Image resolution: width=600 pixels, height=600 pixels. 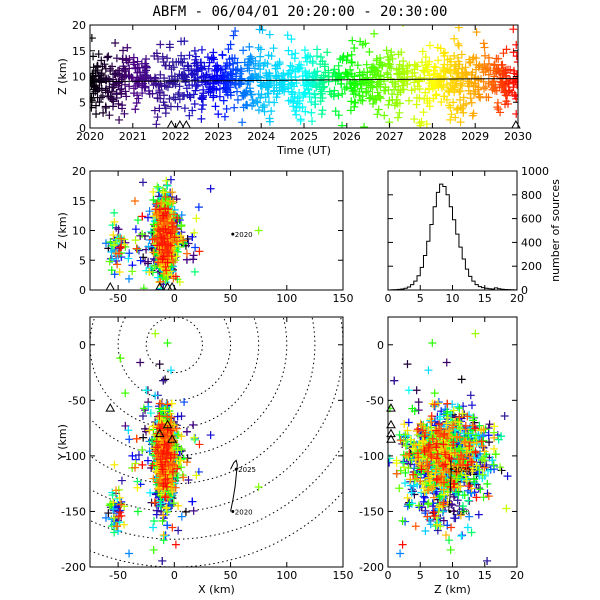 I want to click on storm-track, so click(x=234, y=485).